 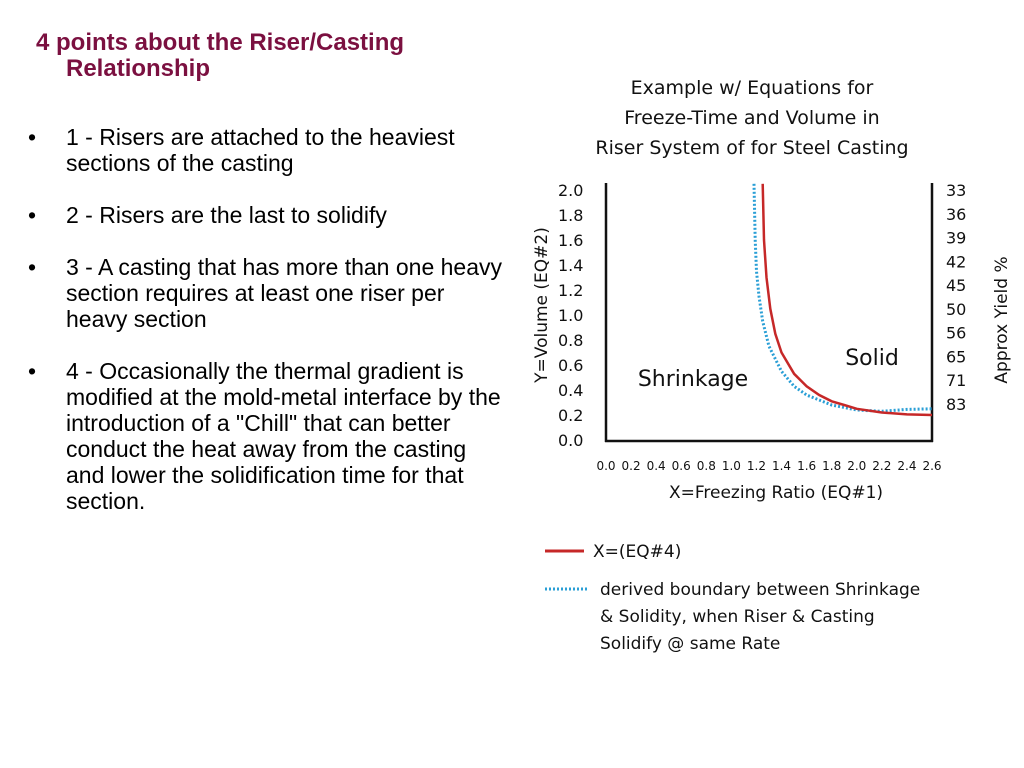 I want to click on y2-tick-label: 83, so click(x=956, y=404).